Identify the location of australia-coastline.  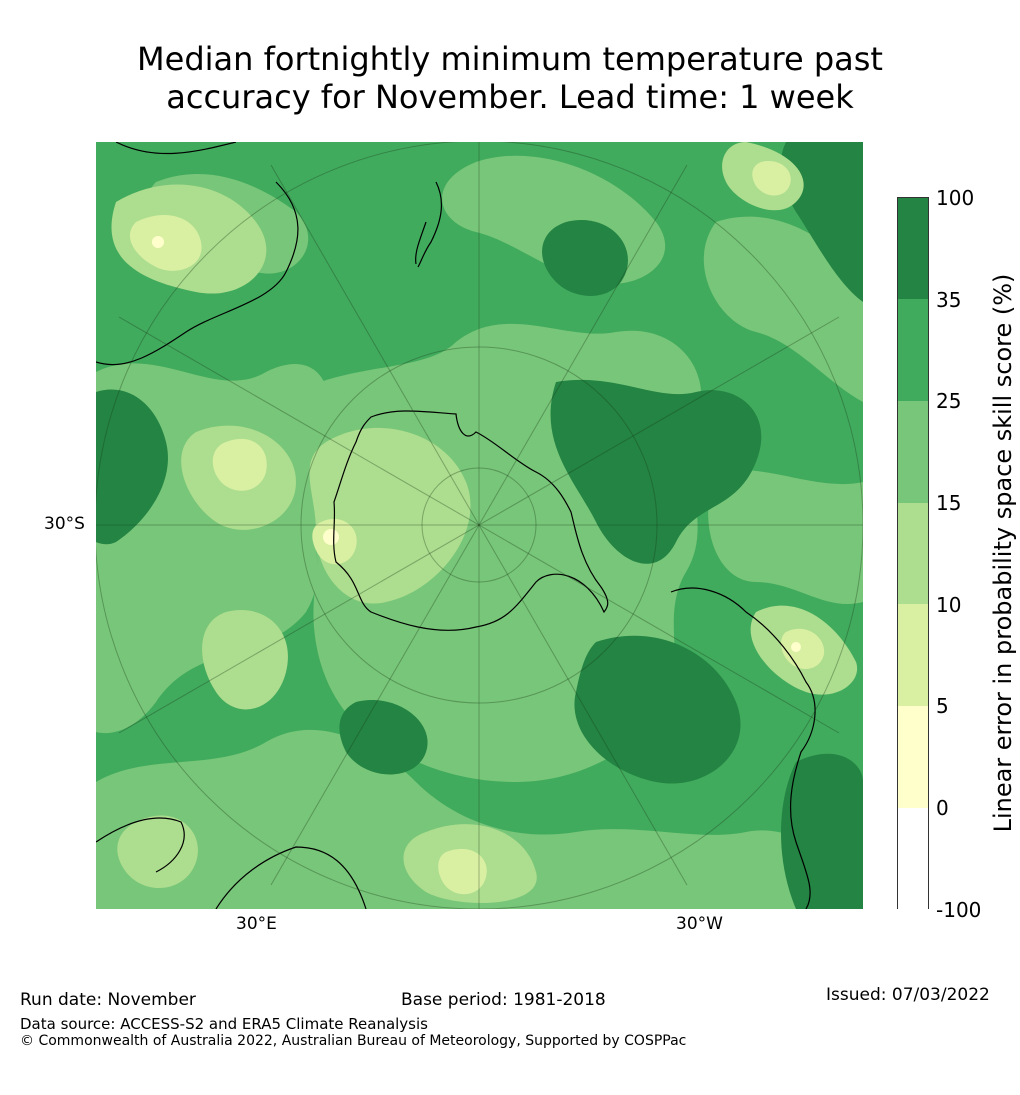
(197, 254).